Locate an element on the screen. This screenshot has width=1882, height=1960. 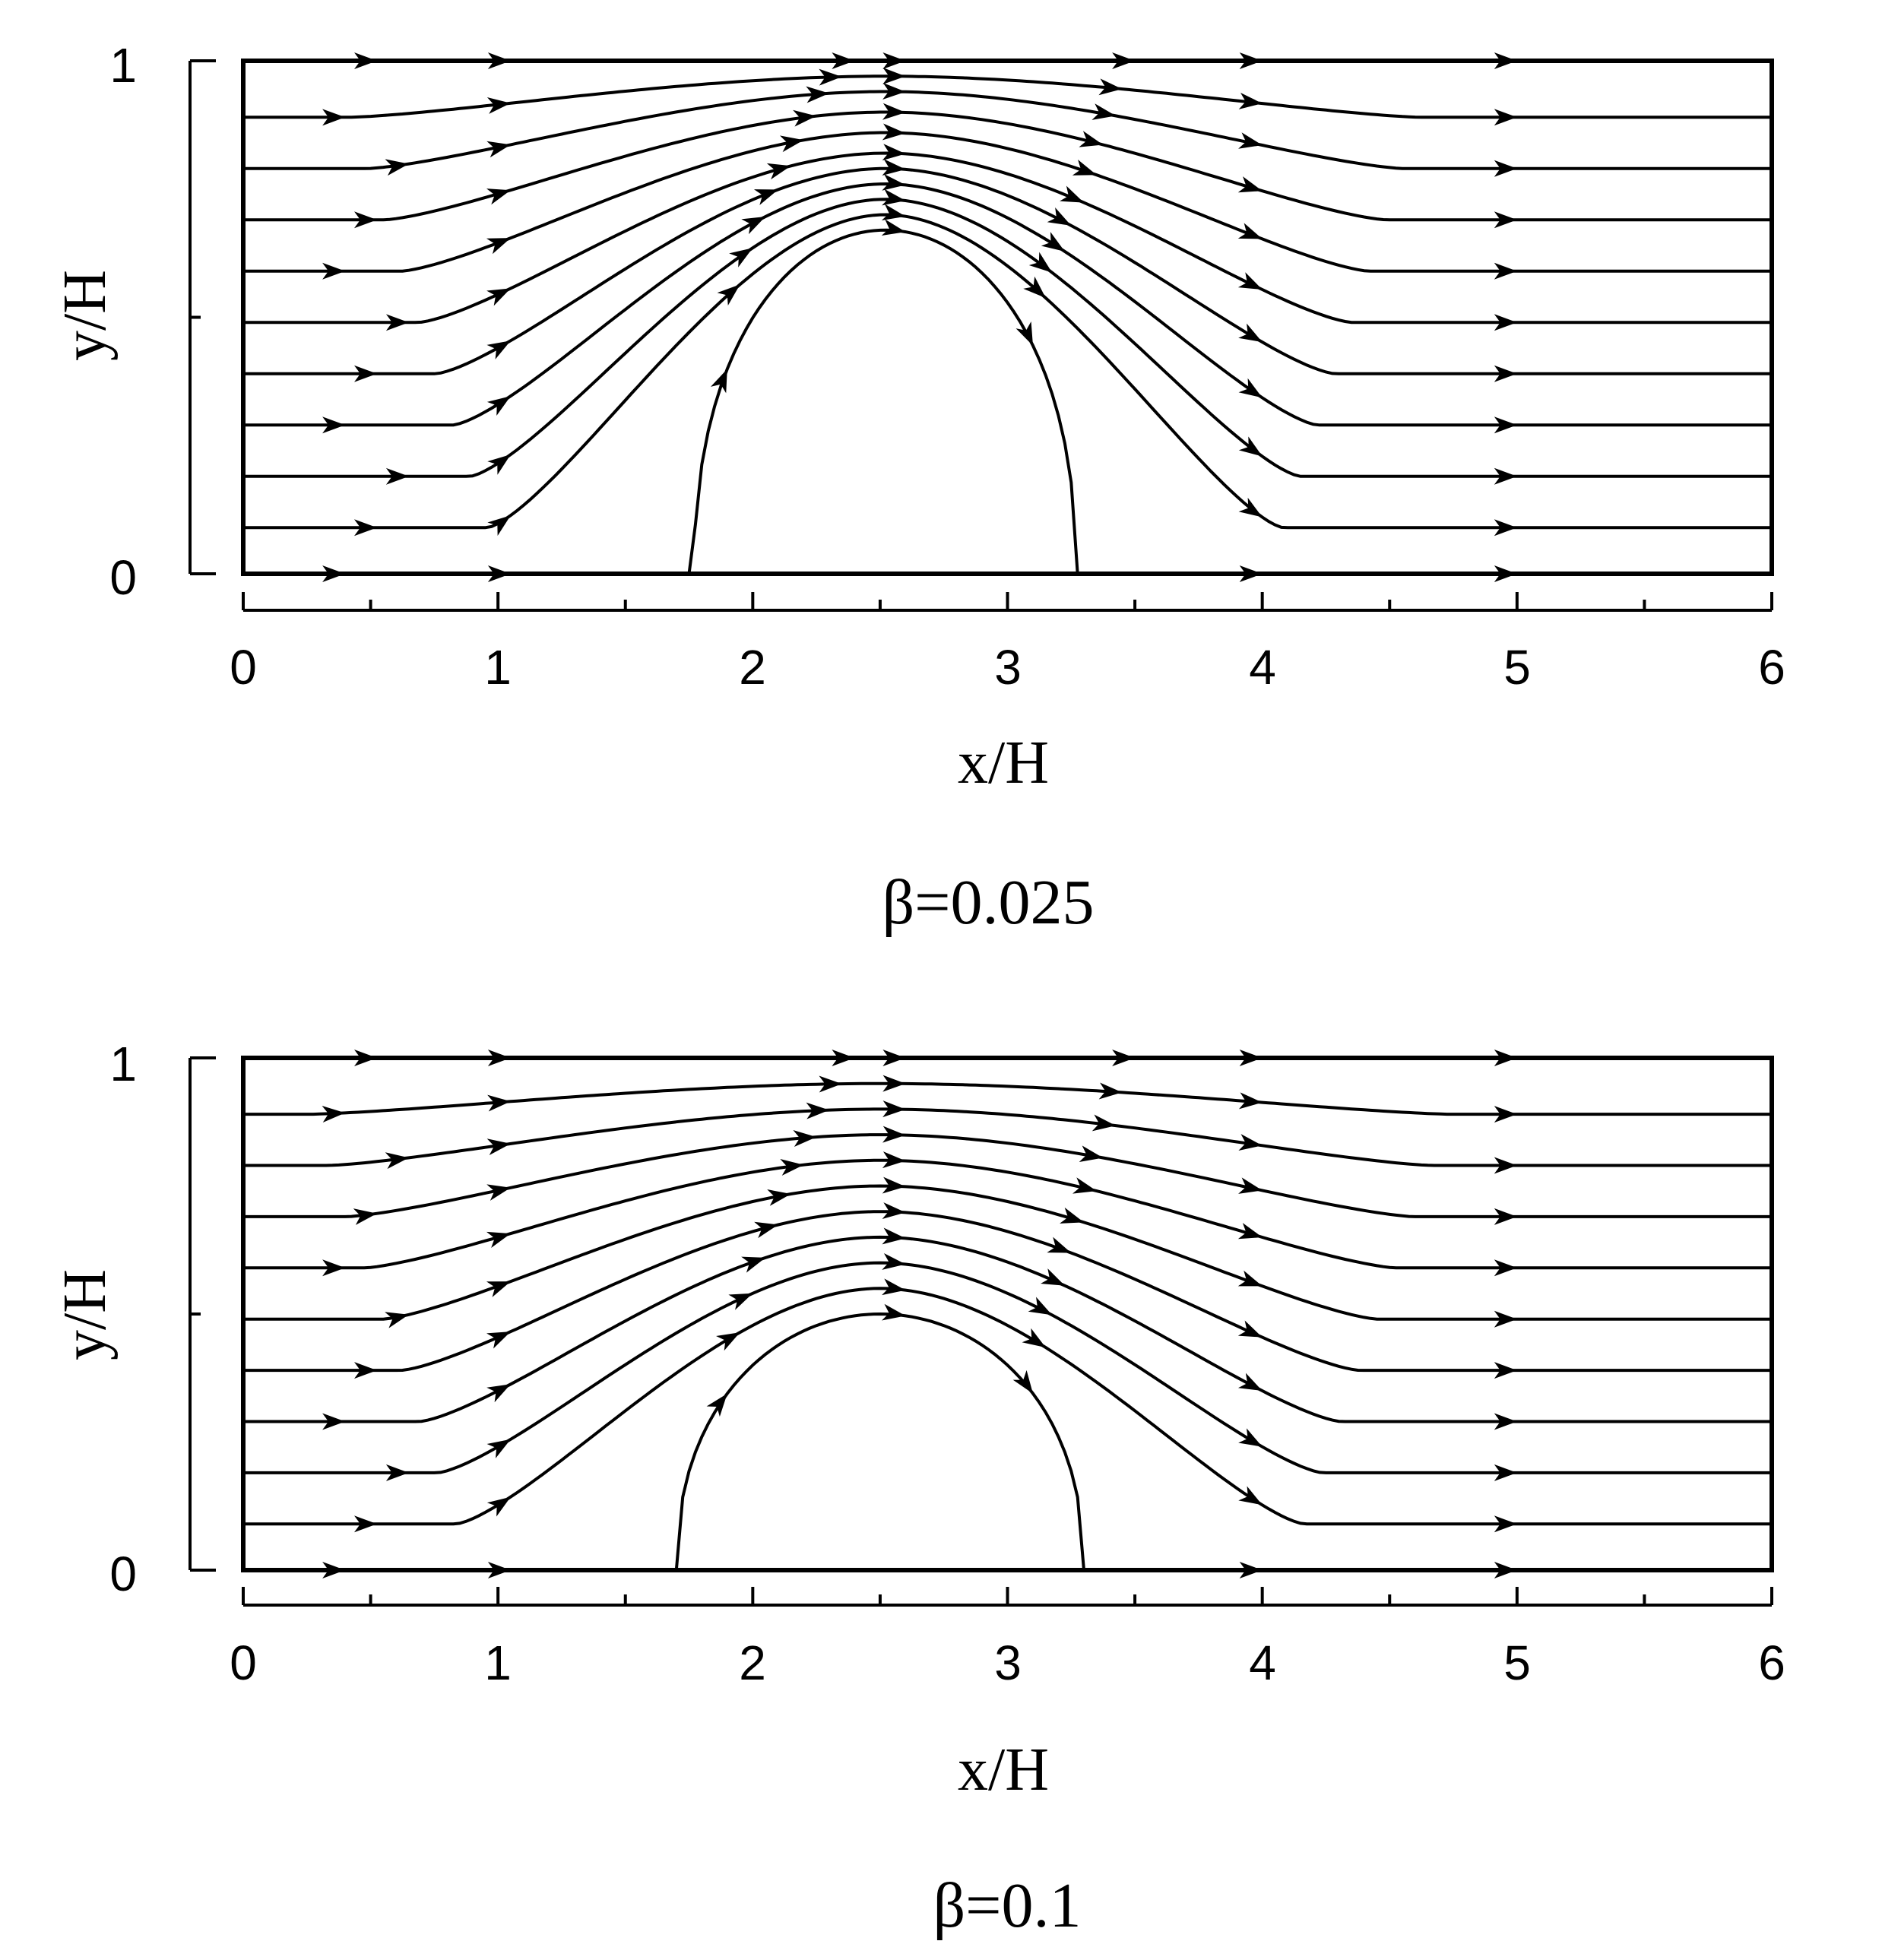
x-axis is located at coordinates (1008, 602).